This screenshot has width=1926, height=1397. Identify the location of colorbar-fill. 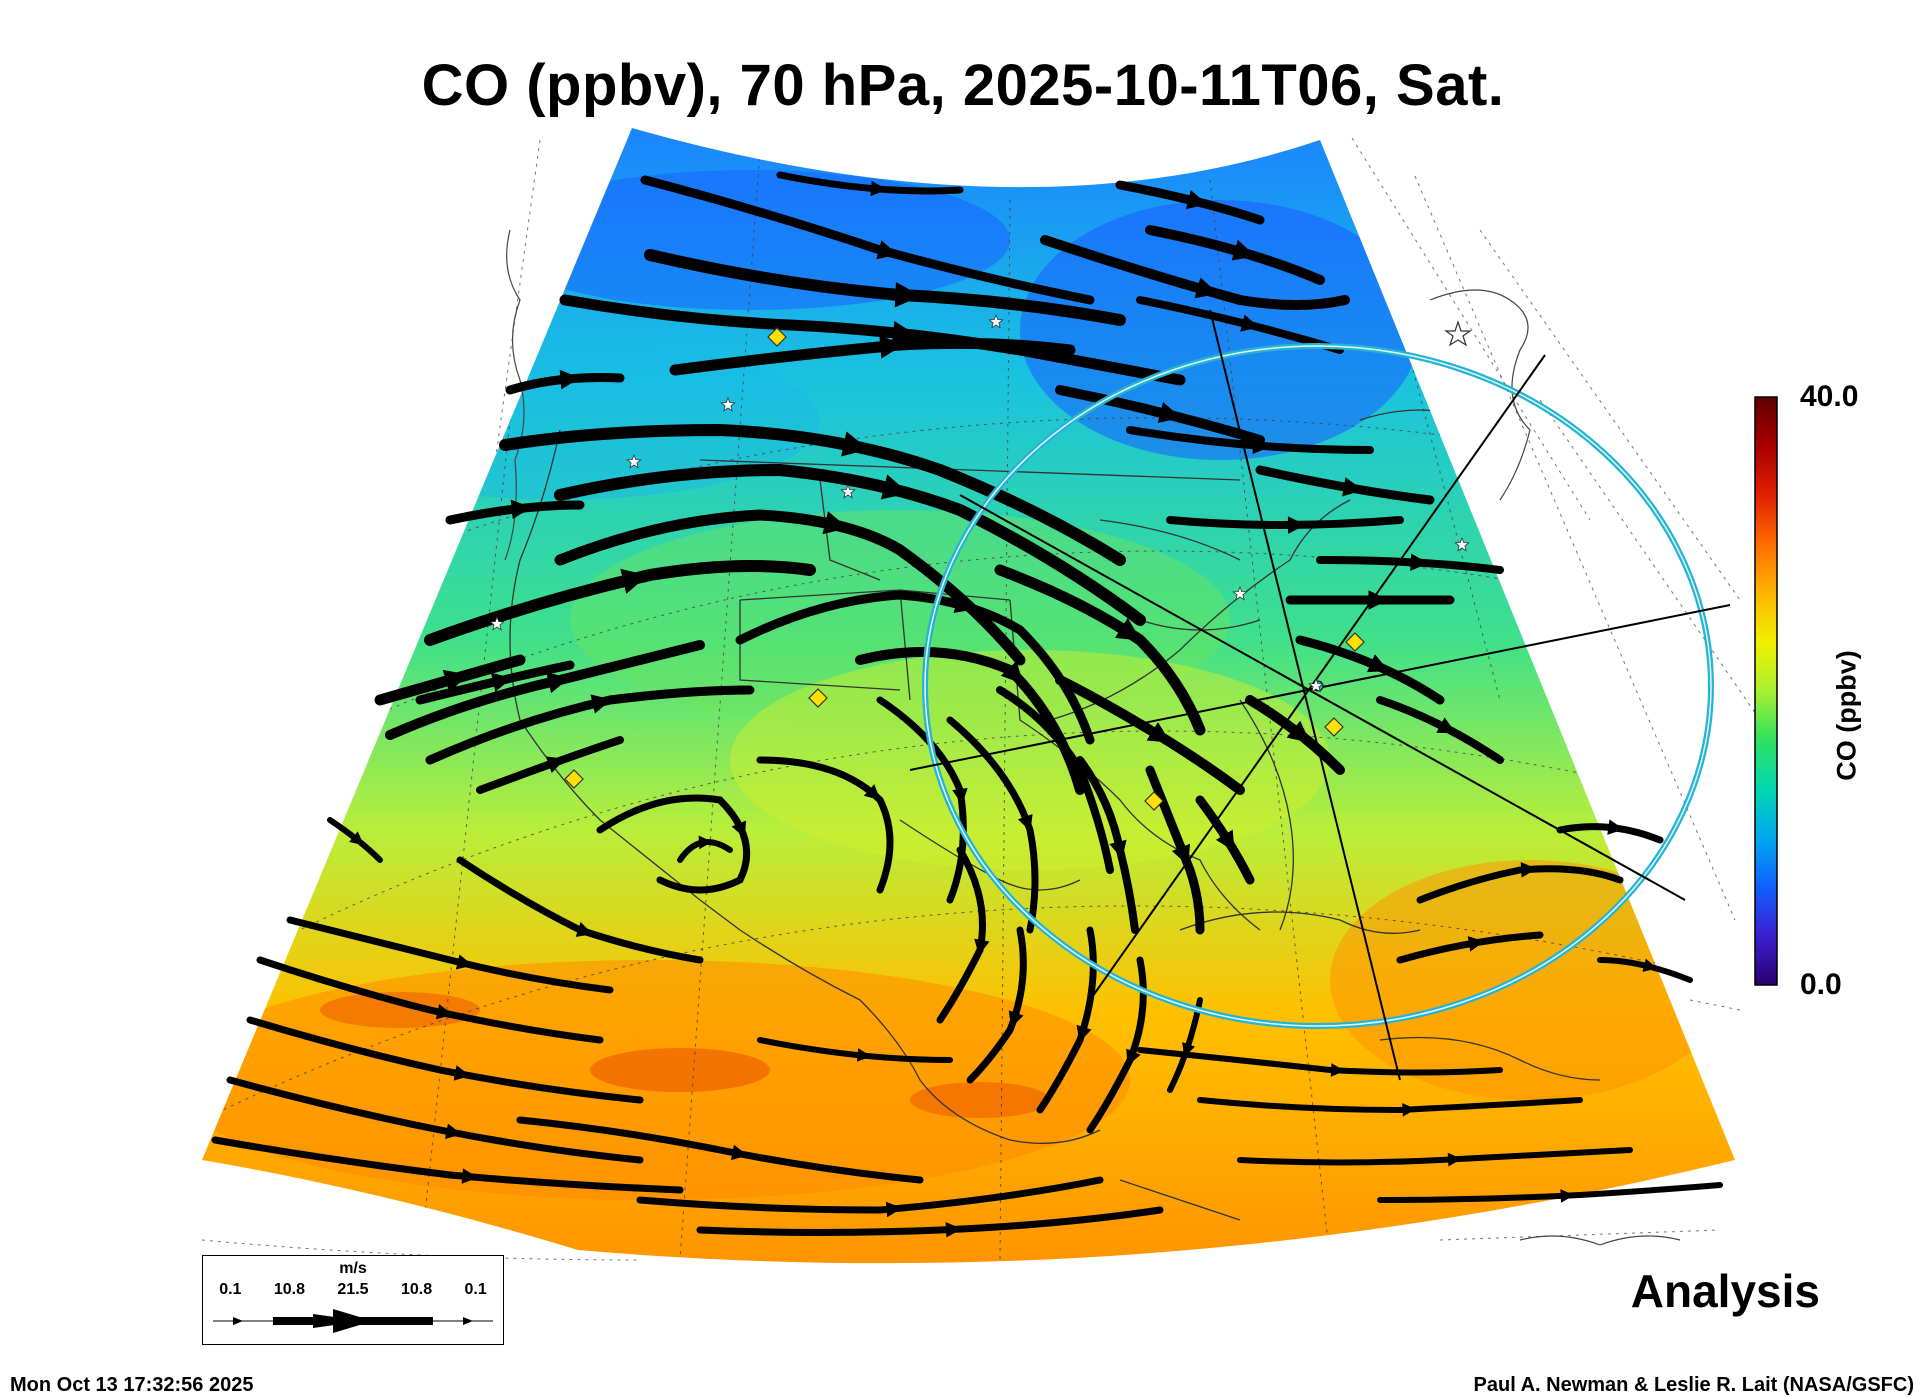
(1766, 691).